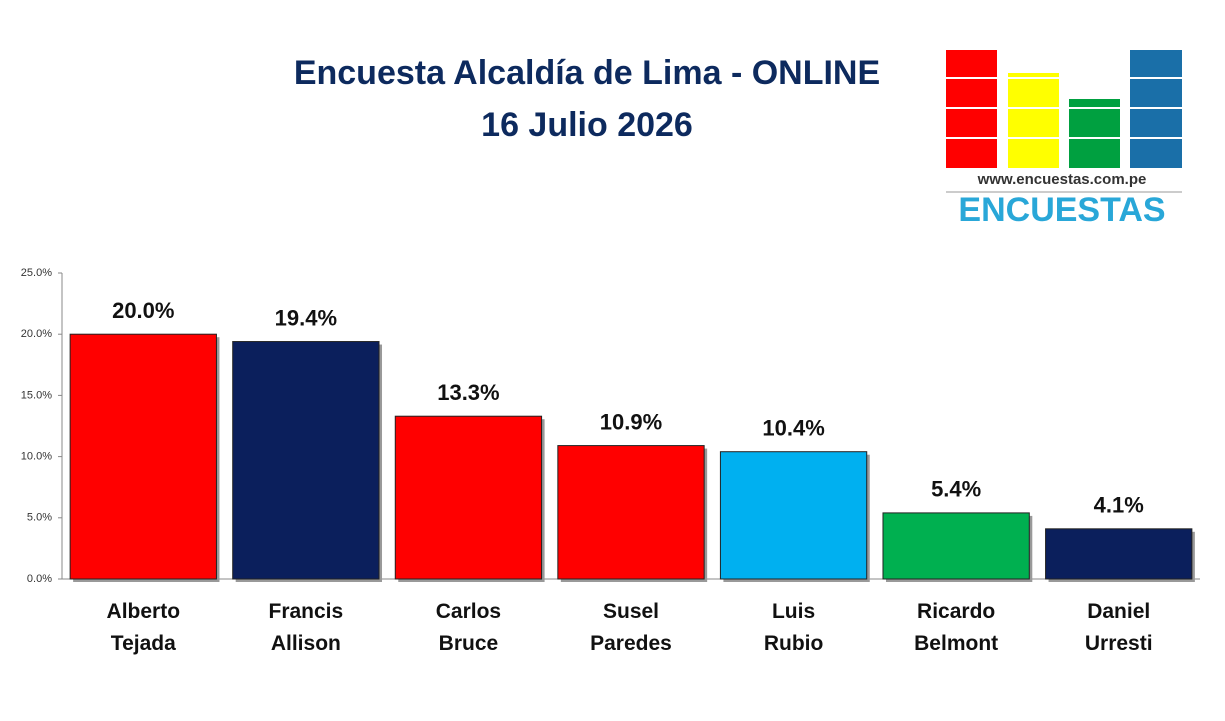  I want to click on x-tick-label: Alberto Tejada, so click(144, 627).